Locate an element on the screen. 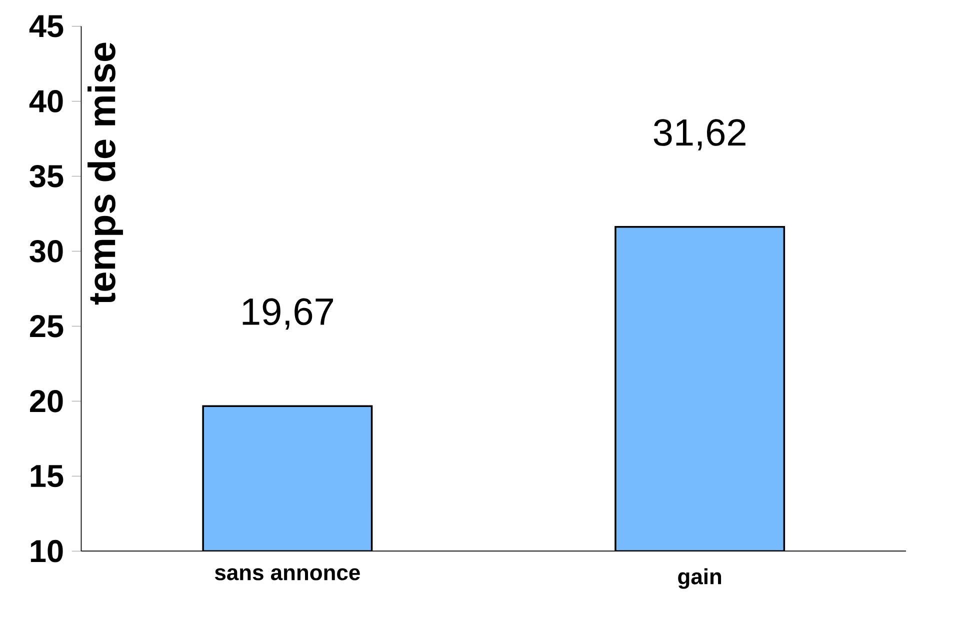 Image resolution: width=956 pixels, height=620 pixels. y-tick-label: 15 is located at coordinates (47, 476).